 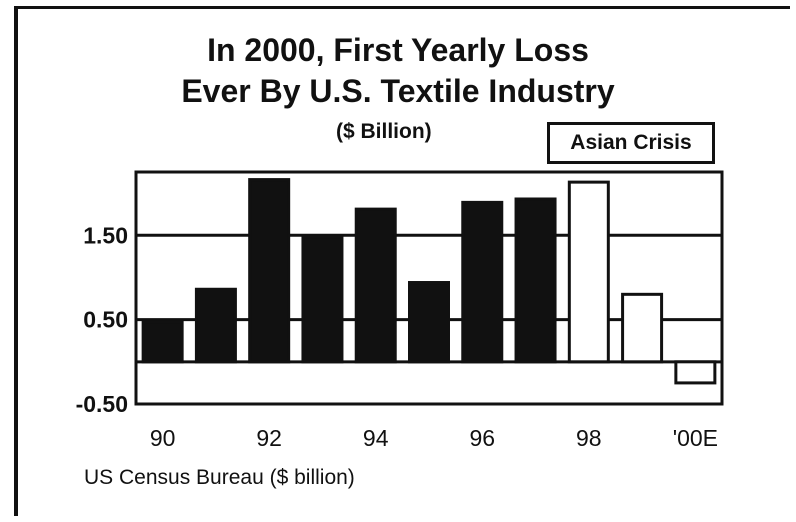 What do you see at coordinates (589, 438) in the screenshot?
I see `x-tick-label: 98` at bounding box center [589, 438].